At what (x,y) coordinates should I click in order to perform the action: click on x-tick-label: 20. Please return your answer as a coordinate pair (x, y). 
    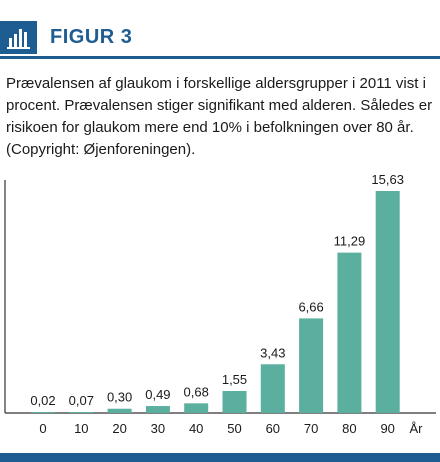
    Looking at the image, I should click on (119, 428).